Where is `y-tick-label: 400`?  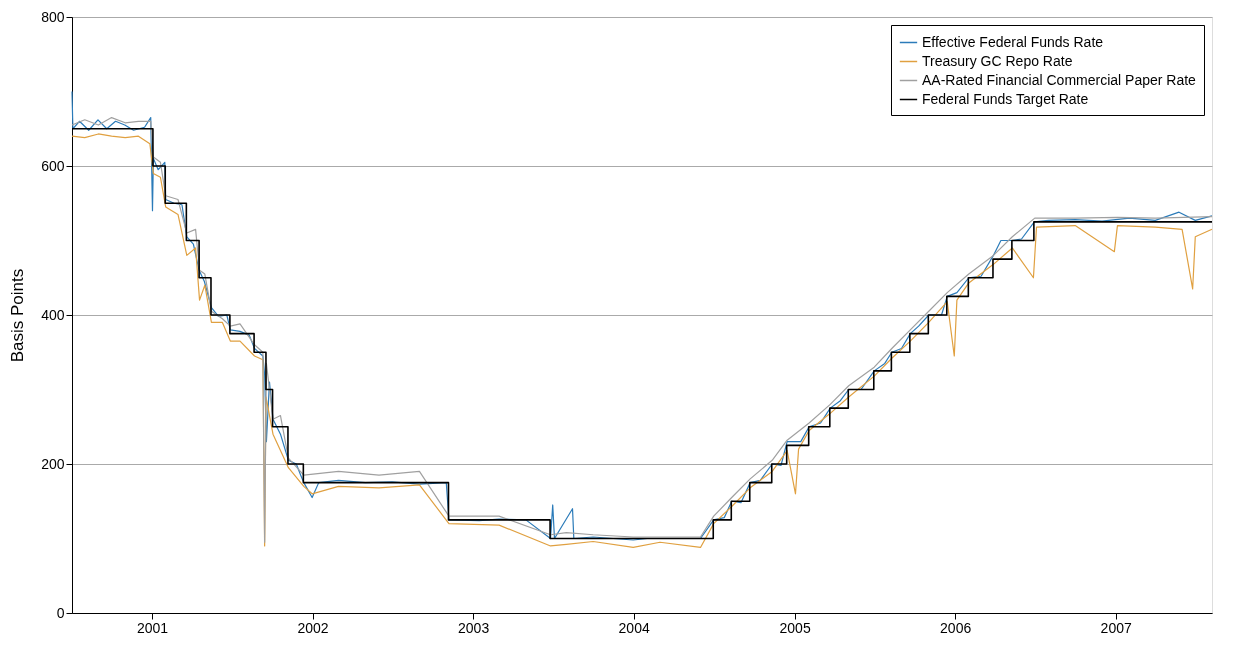 y-tick-label: 400 is located at coordinates (53, 314).